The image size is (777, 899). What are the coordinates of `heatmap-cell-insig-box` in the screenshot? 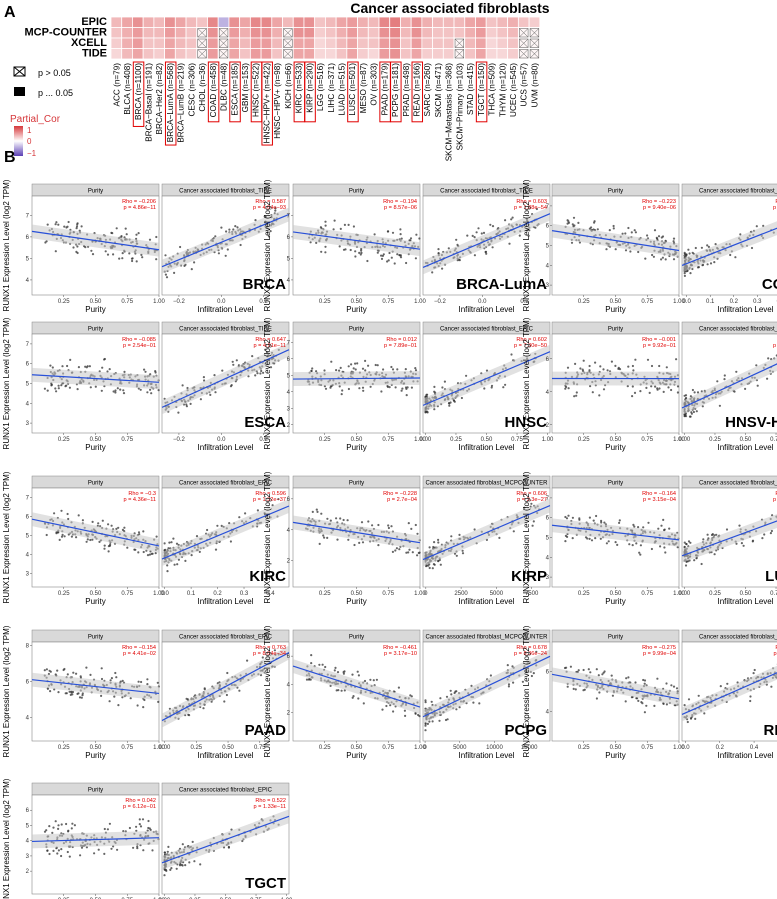 It's located at (534, 54).